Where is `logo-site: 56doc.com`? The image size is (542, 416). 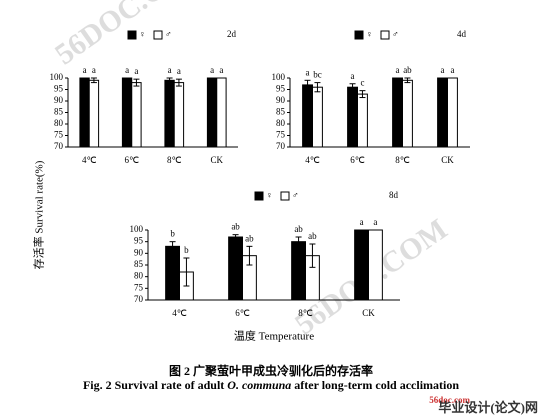 logo-site: 56doc.com is located at coordinates (449, 400).